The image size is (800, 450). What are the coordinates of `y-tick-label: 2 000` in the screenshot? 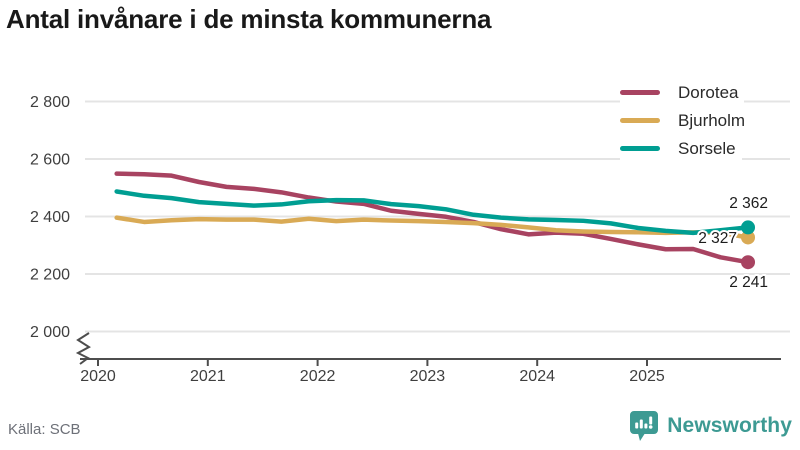 It's located at (50, 332).